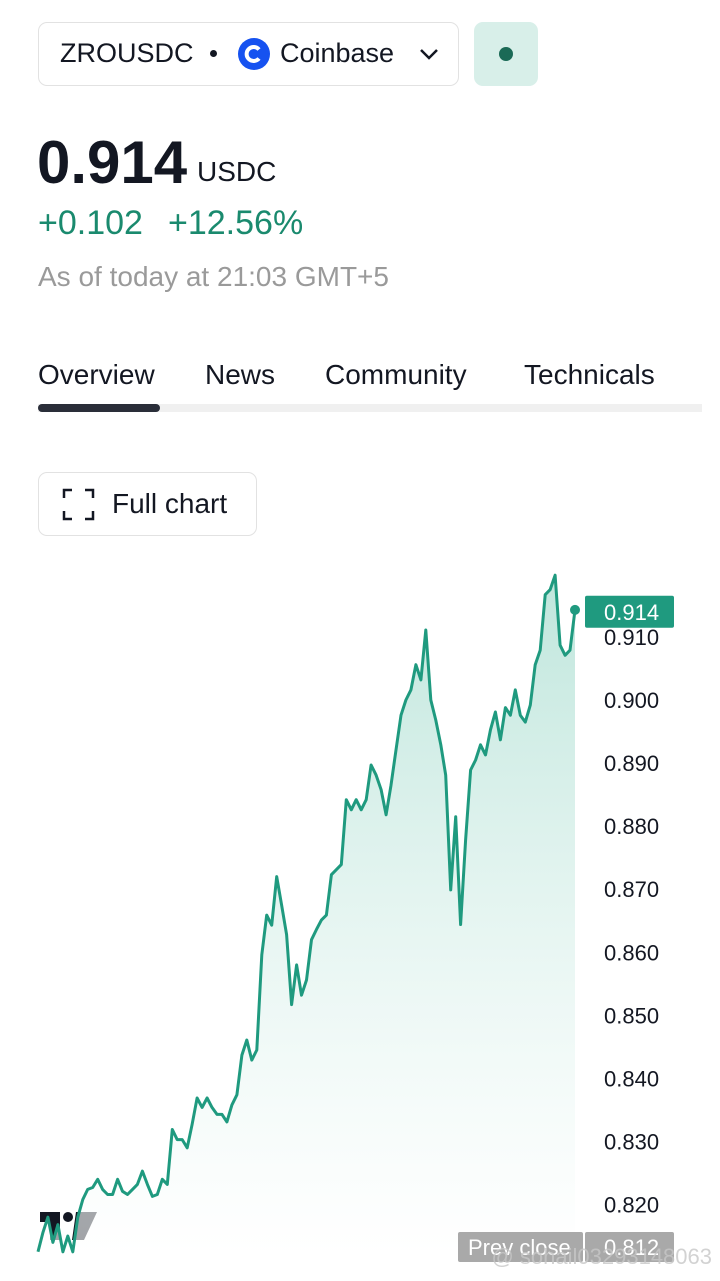 The width and height of the screenshot is (720, 1281). I want to click on y-tick-label: 0.900, so click(631, 700).